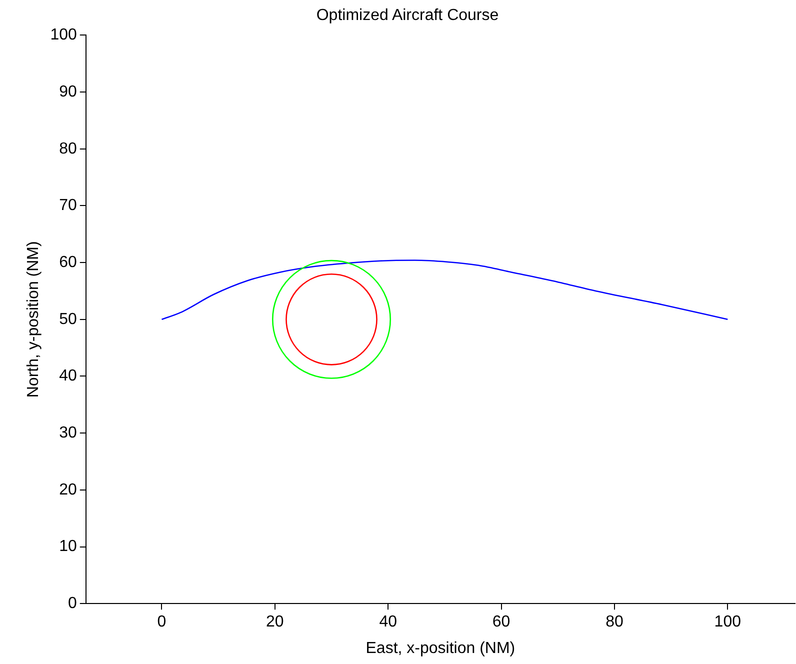 Image resolution: width=796 pixels, height=664 pixels. What do you see at coordinates (33, 319) in the screenshot?
I see `y-axis-title: North, y-position (NM)` at bounding box center [33, 319].